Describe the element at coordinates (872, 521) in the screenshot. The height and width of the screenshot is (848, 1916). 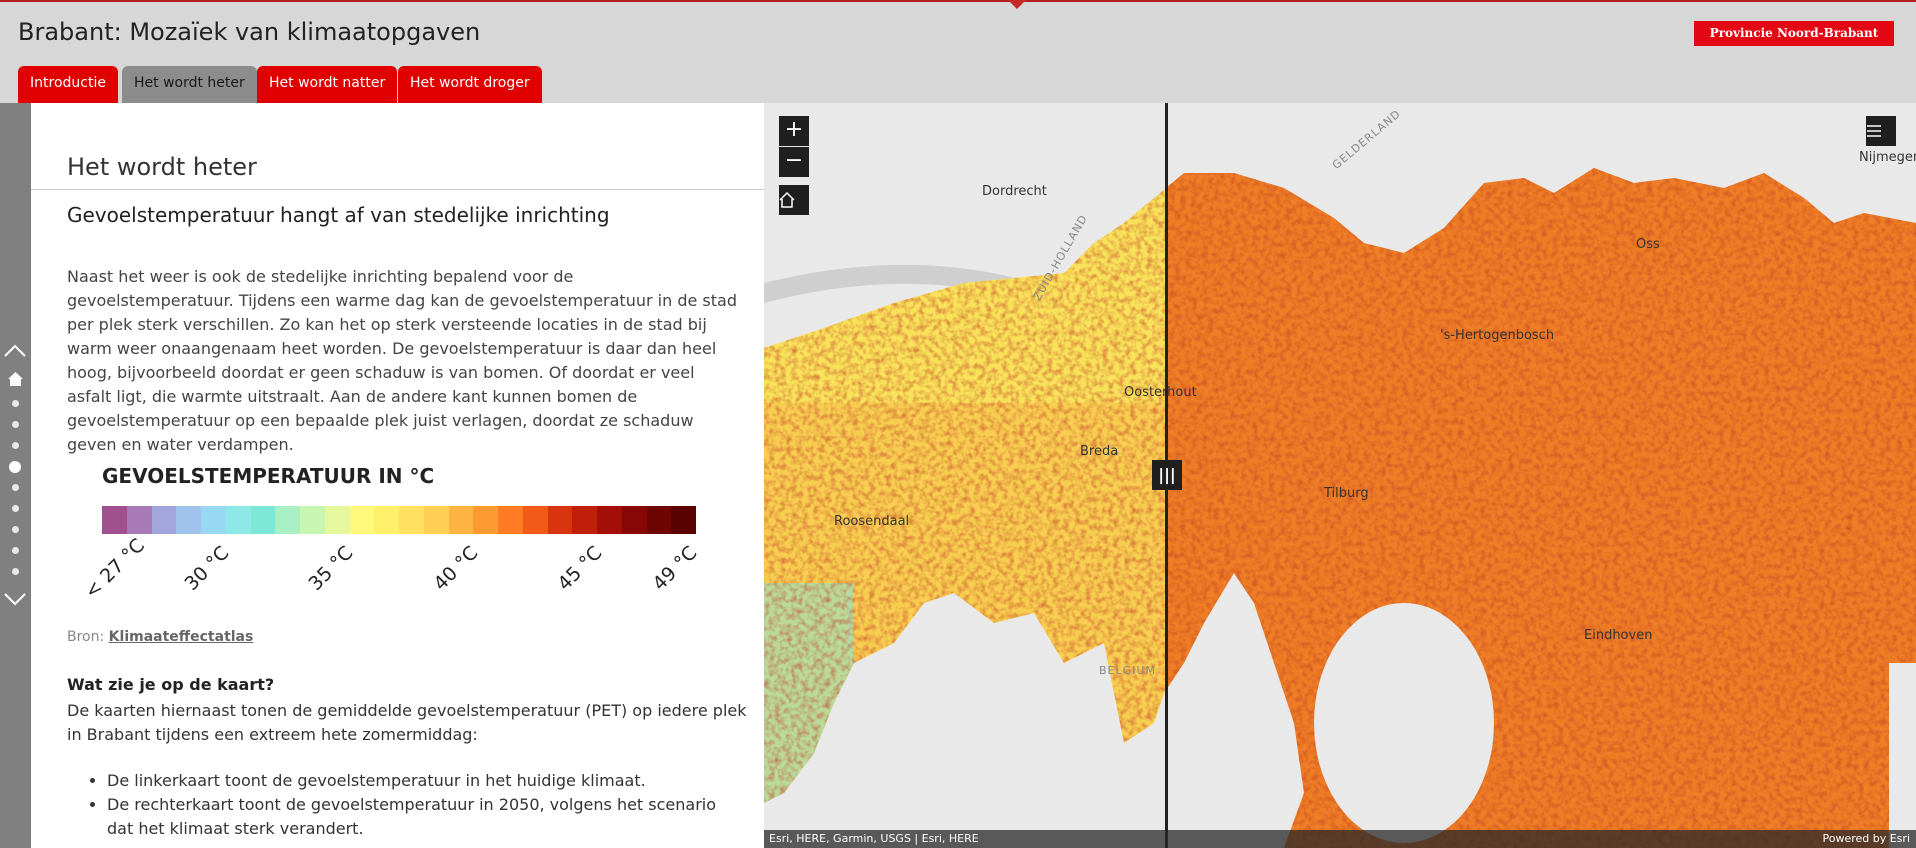
I see `city-label: Roosendaal` at that location.